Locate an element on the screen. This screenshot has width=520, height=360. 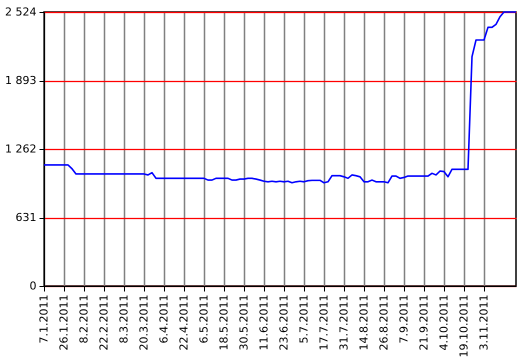
x-tick-label: 26.1.2011 is located at coordinates (64, 322).